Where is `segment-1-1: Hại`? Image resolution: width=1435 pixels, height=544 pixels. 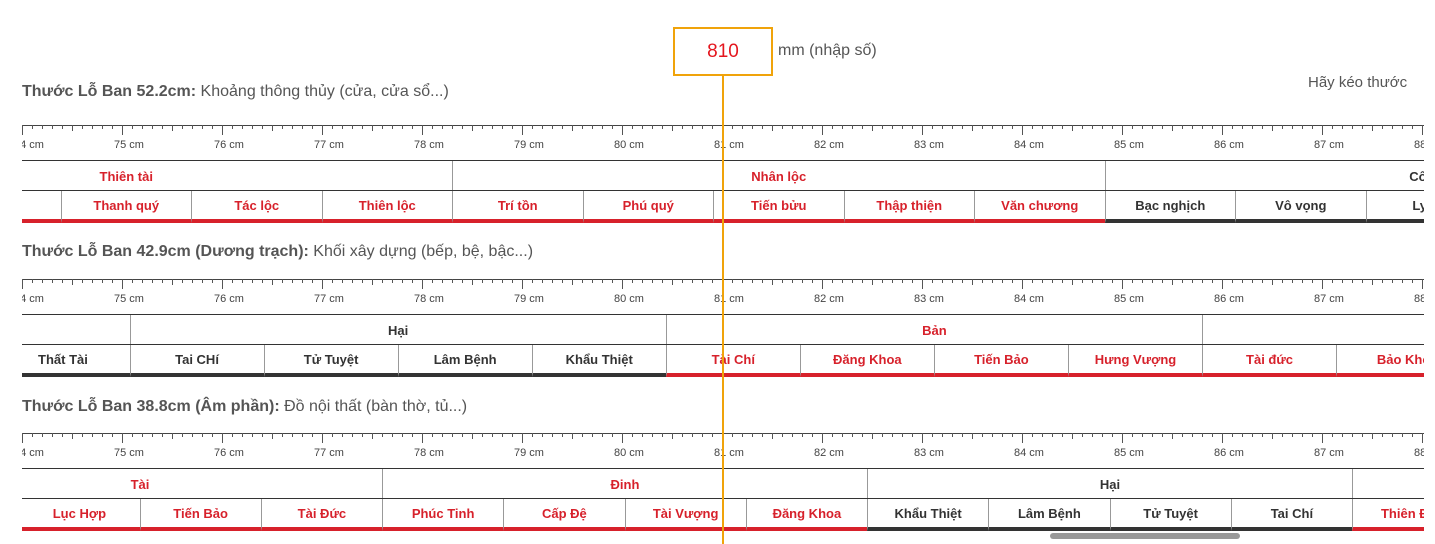
segment-1-1: Hại is located at coordinates (397, 330).